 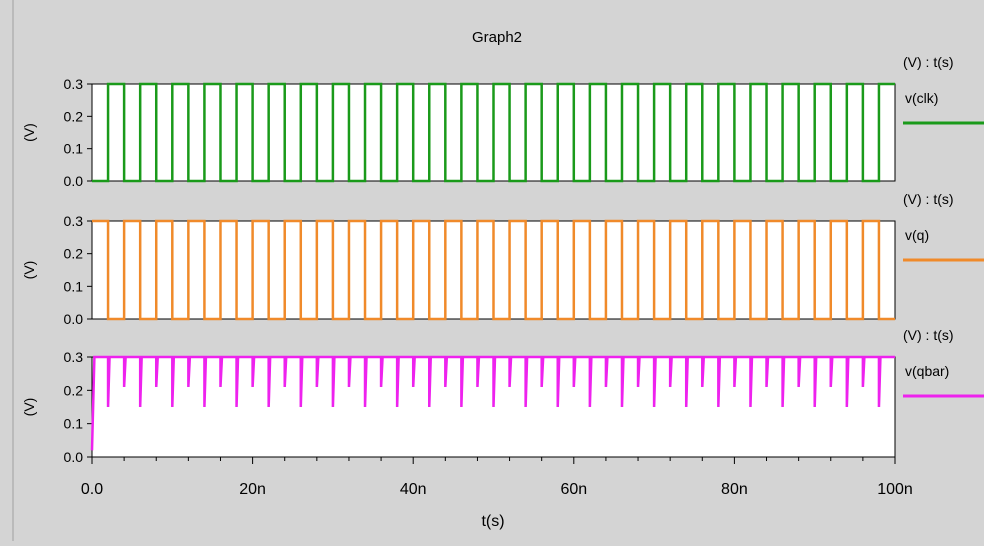 I want to click on x-tick-label: 100n, so click(x=895, y=489).